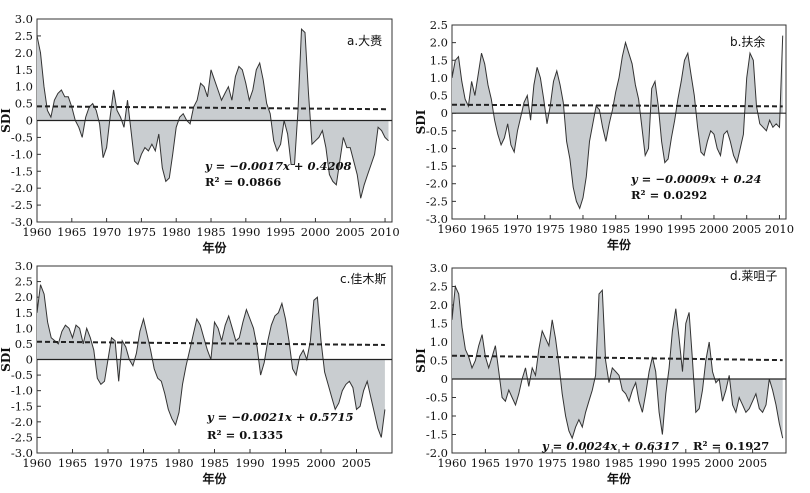 This screenshot has width=810, height=493. What do you see at coordinates (280, 417) in the screenshot?
I see `trend-equation: y = −0.0021x + 0.5715` at bounding box center [280, 417].